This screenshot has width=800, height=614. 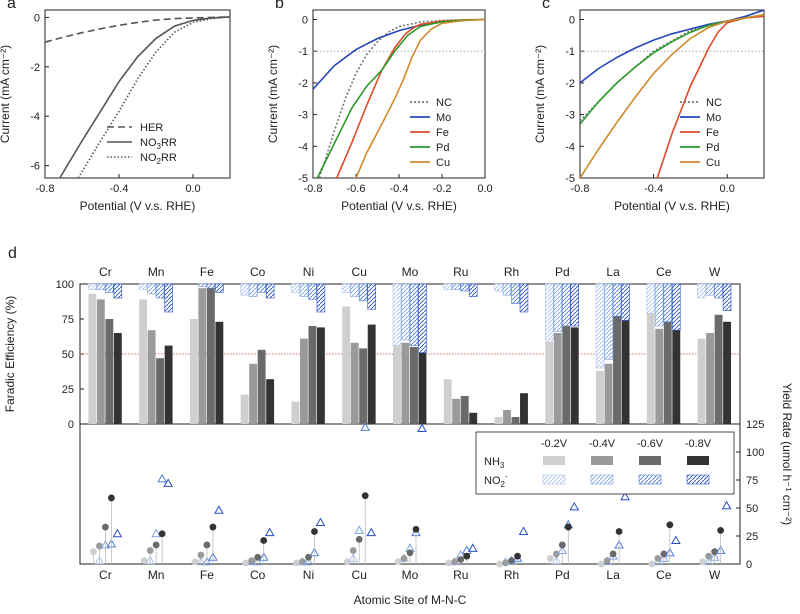 What do you see at coordinates (68, 320) in the screenshot?
I see `fe-y-tick-label: 75` at bounding box center [68, 320].